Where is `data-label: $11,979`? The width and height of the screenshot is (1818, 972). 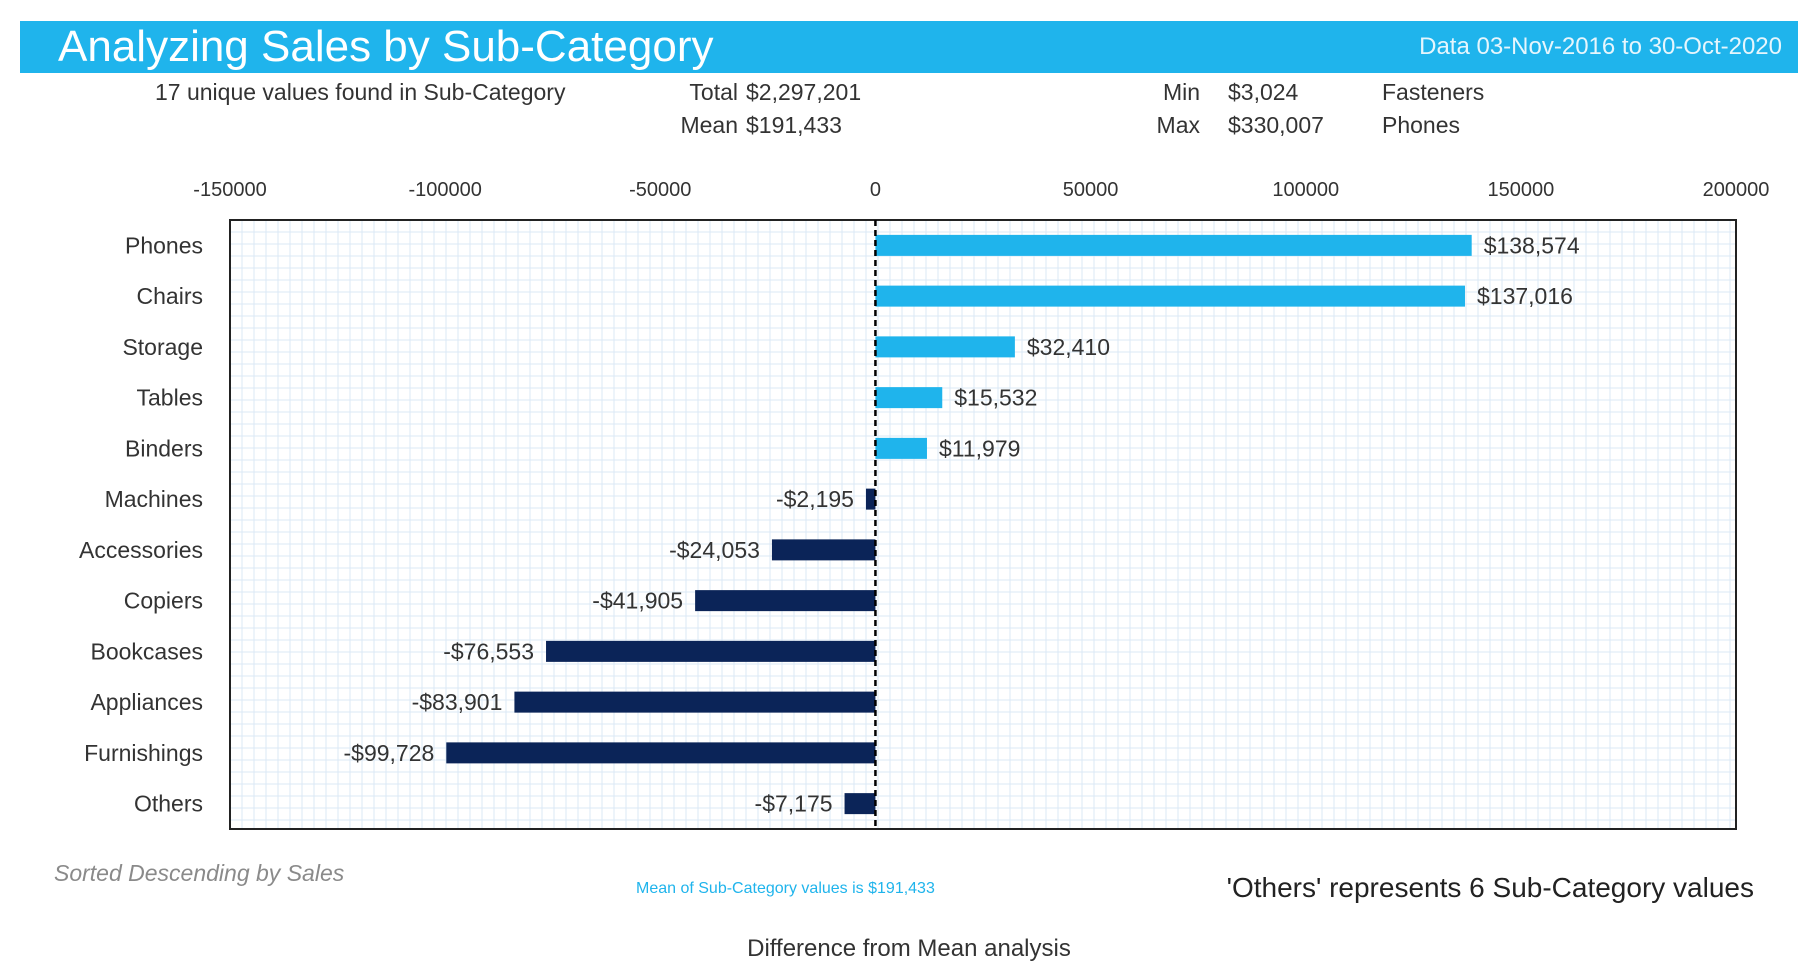
data-label: $11,979 is located at coordinates (979, 448).